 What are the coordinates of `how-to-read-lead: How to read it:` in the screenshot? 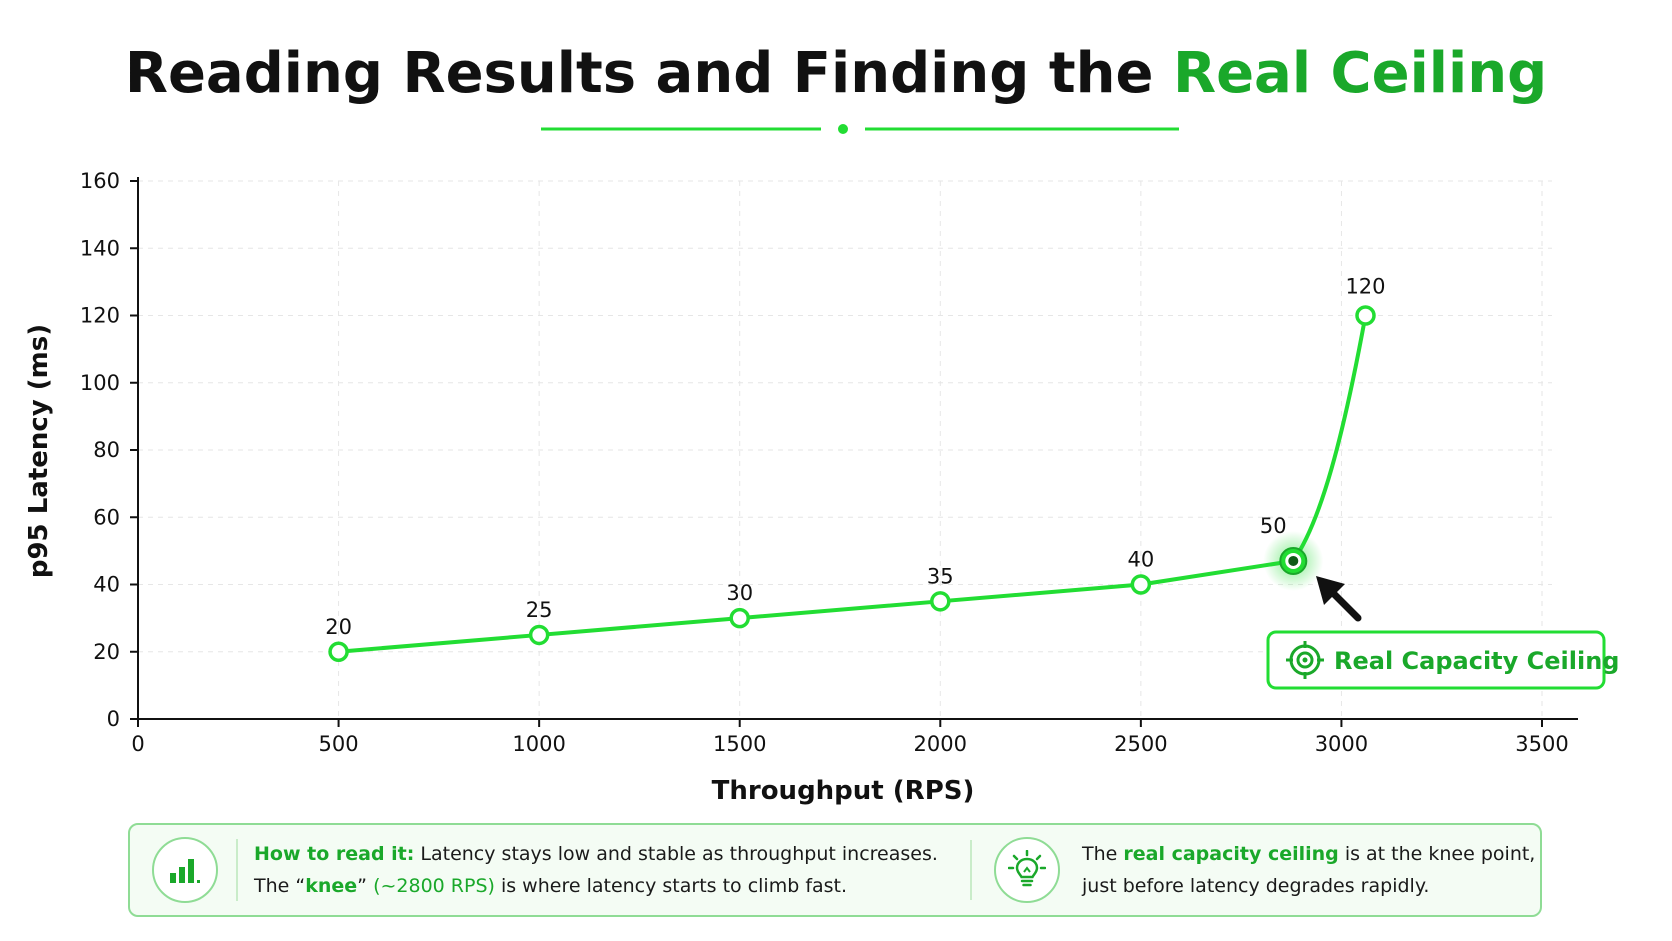 It's located at (334, 854).